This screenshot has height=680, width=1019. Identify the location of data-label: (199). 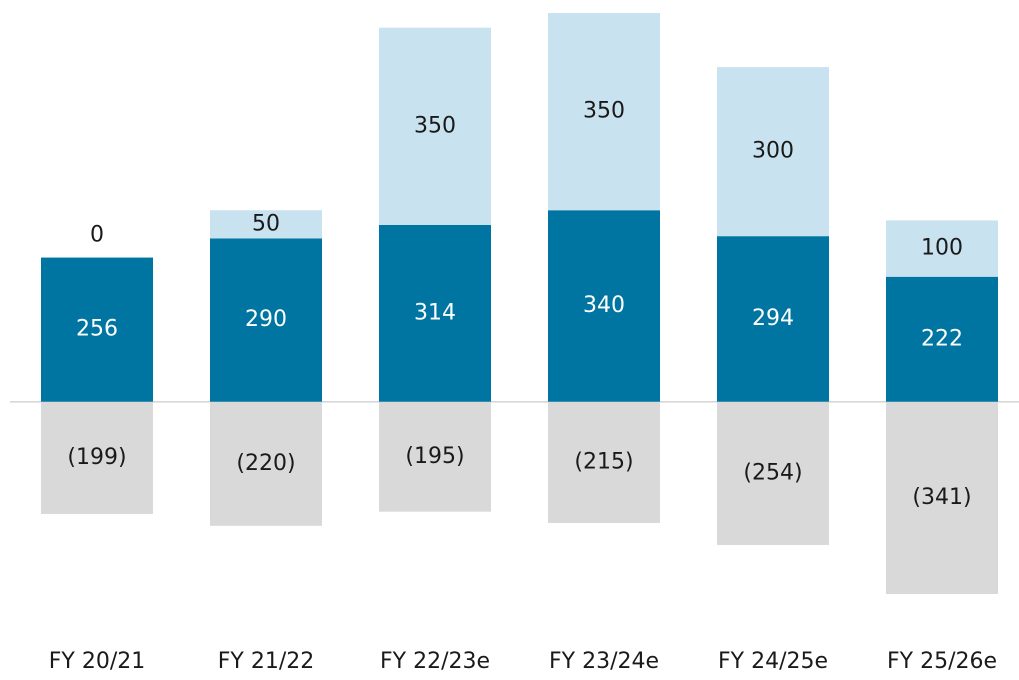
(96, 457).